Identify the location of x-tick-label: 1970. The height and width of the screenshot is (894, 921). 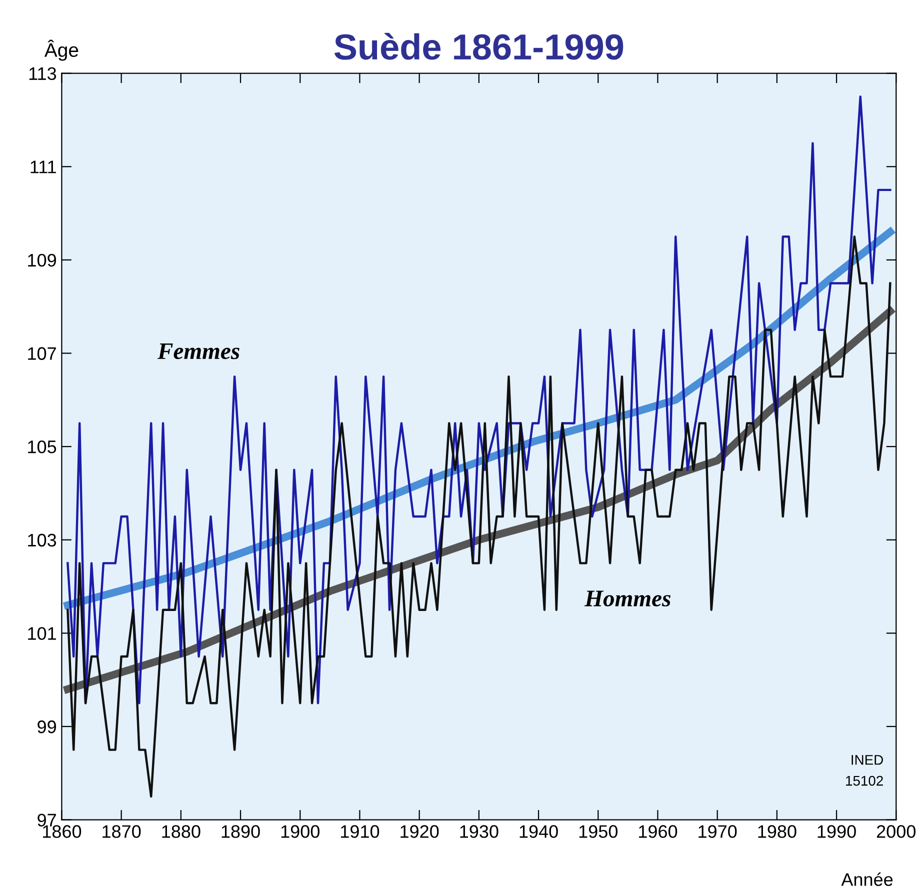
(717, 831).